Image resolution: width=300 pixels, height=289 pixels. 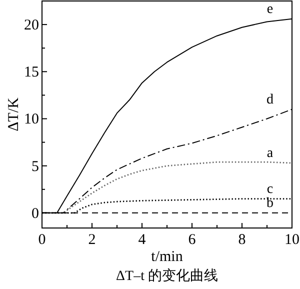 I want to click on series-label: b, so click(x=270, y=203).